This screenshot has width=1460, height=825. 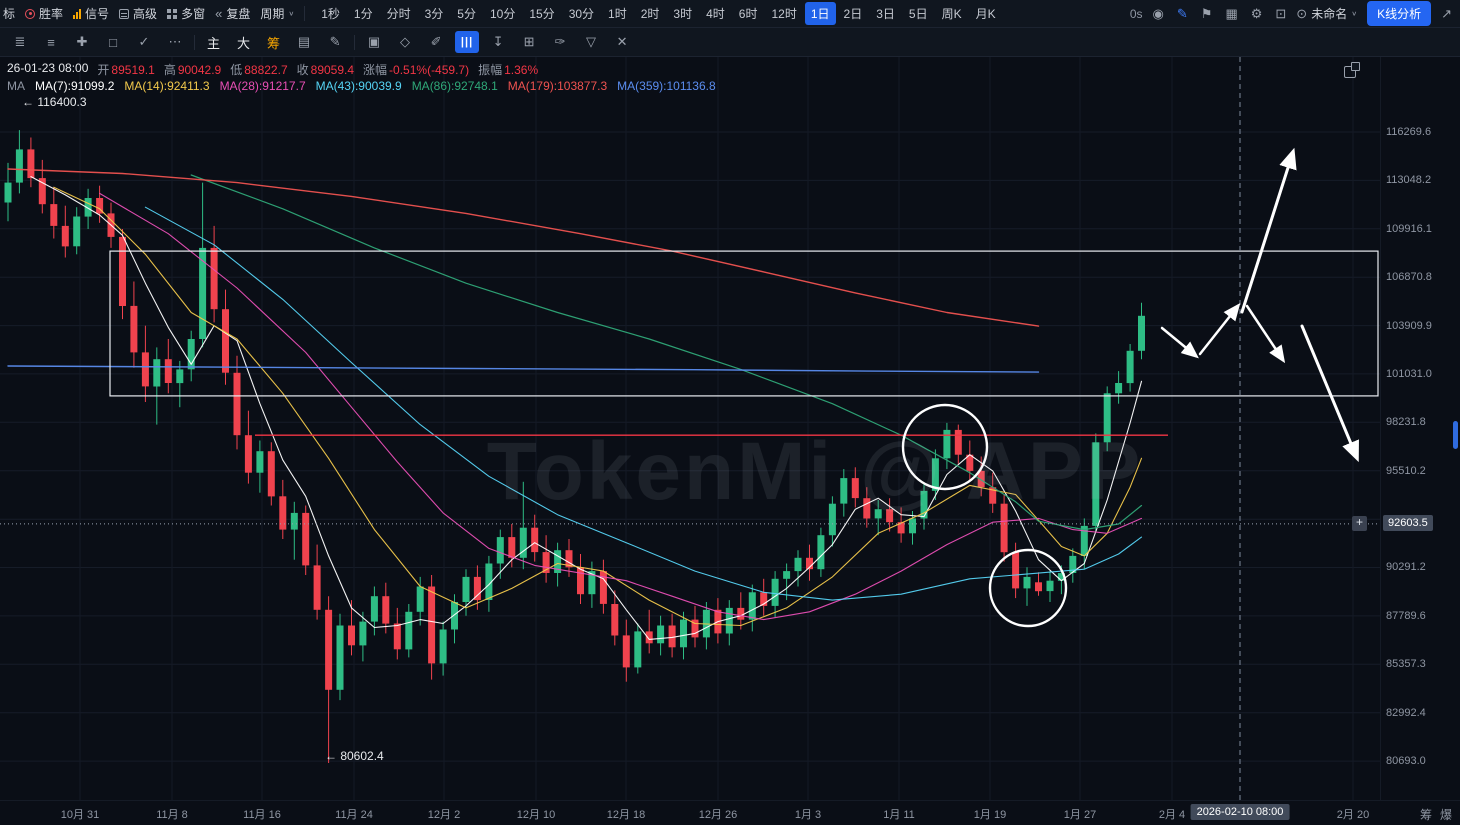 What do you see at coordinates (467, 42) in the screenshot?
I see `volume-profile-tool: |||` at bounding box center [467, 42].